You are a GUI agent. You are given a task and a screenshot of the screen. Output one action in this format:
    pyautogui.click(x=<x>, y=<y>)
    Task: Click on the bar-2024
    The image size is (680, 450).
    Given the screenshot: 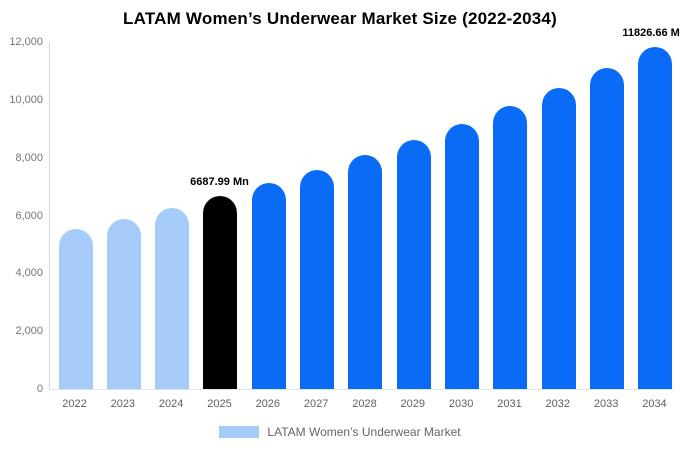 What is the action you would take?
    pyautogui.click(x=172, y=298)
    